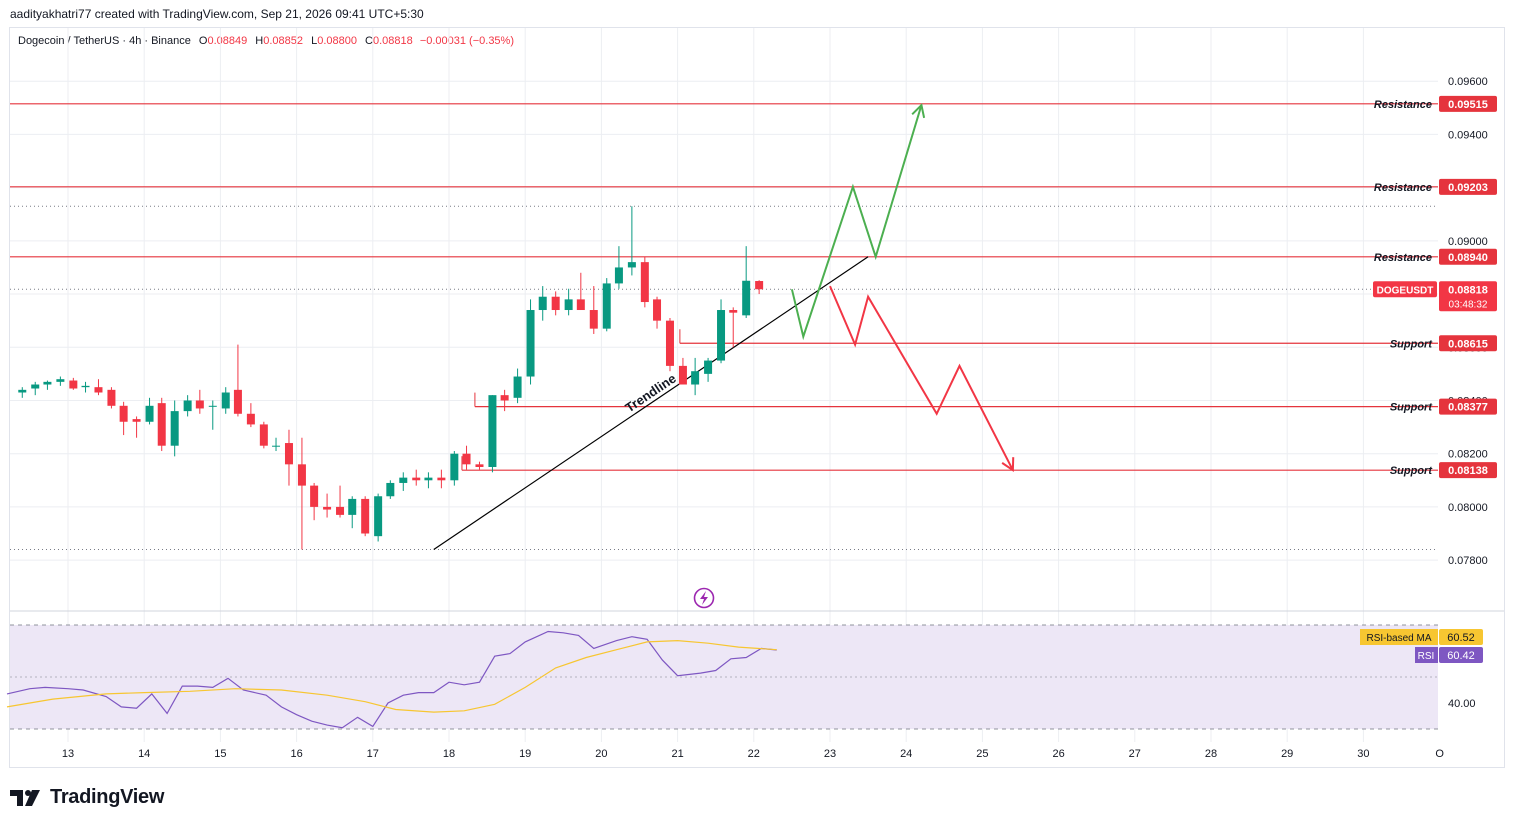  I want to click on x-tick-label: 20, so click(601, 754).